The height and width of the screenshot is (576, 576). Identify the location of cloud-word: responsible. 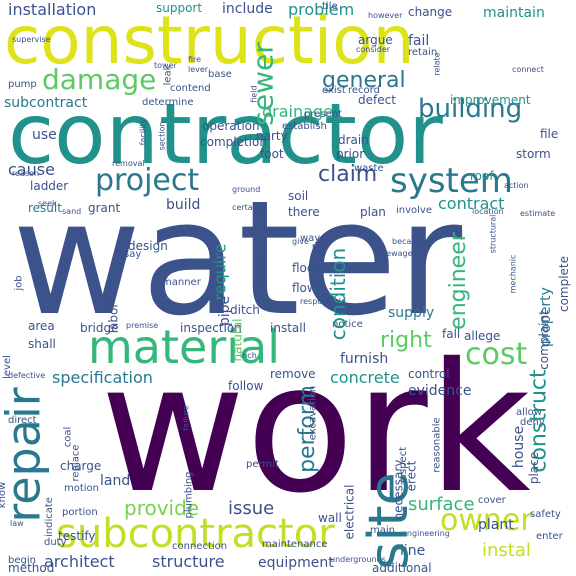
(323, 301).